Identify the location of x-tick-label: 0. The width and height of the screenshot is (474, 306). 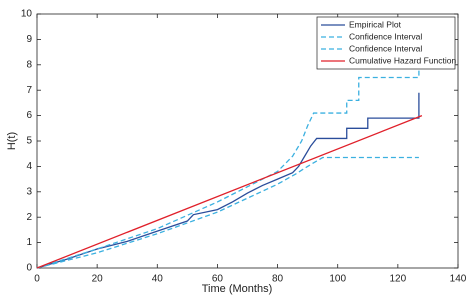
(37, 279).